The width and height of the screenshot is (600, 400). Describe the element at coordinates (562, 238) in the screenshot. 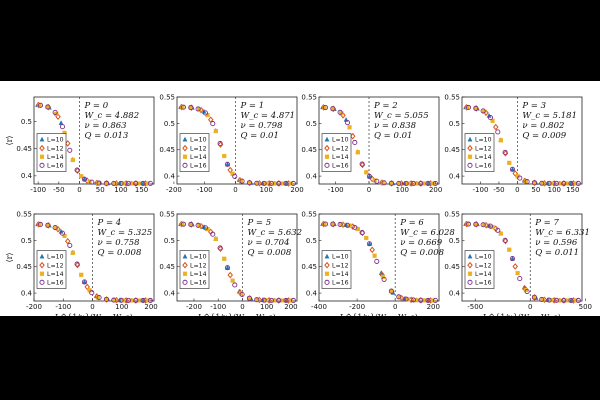

I see `fit-annotation: P = 7 W_c = 6.331 ν = 0.596 Q = 0.011` at that location.